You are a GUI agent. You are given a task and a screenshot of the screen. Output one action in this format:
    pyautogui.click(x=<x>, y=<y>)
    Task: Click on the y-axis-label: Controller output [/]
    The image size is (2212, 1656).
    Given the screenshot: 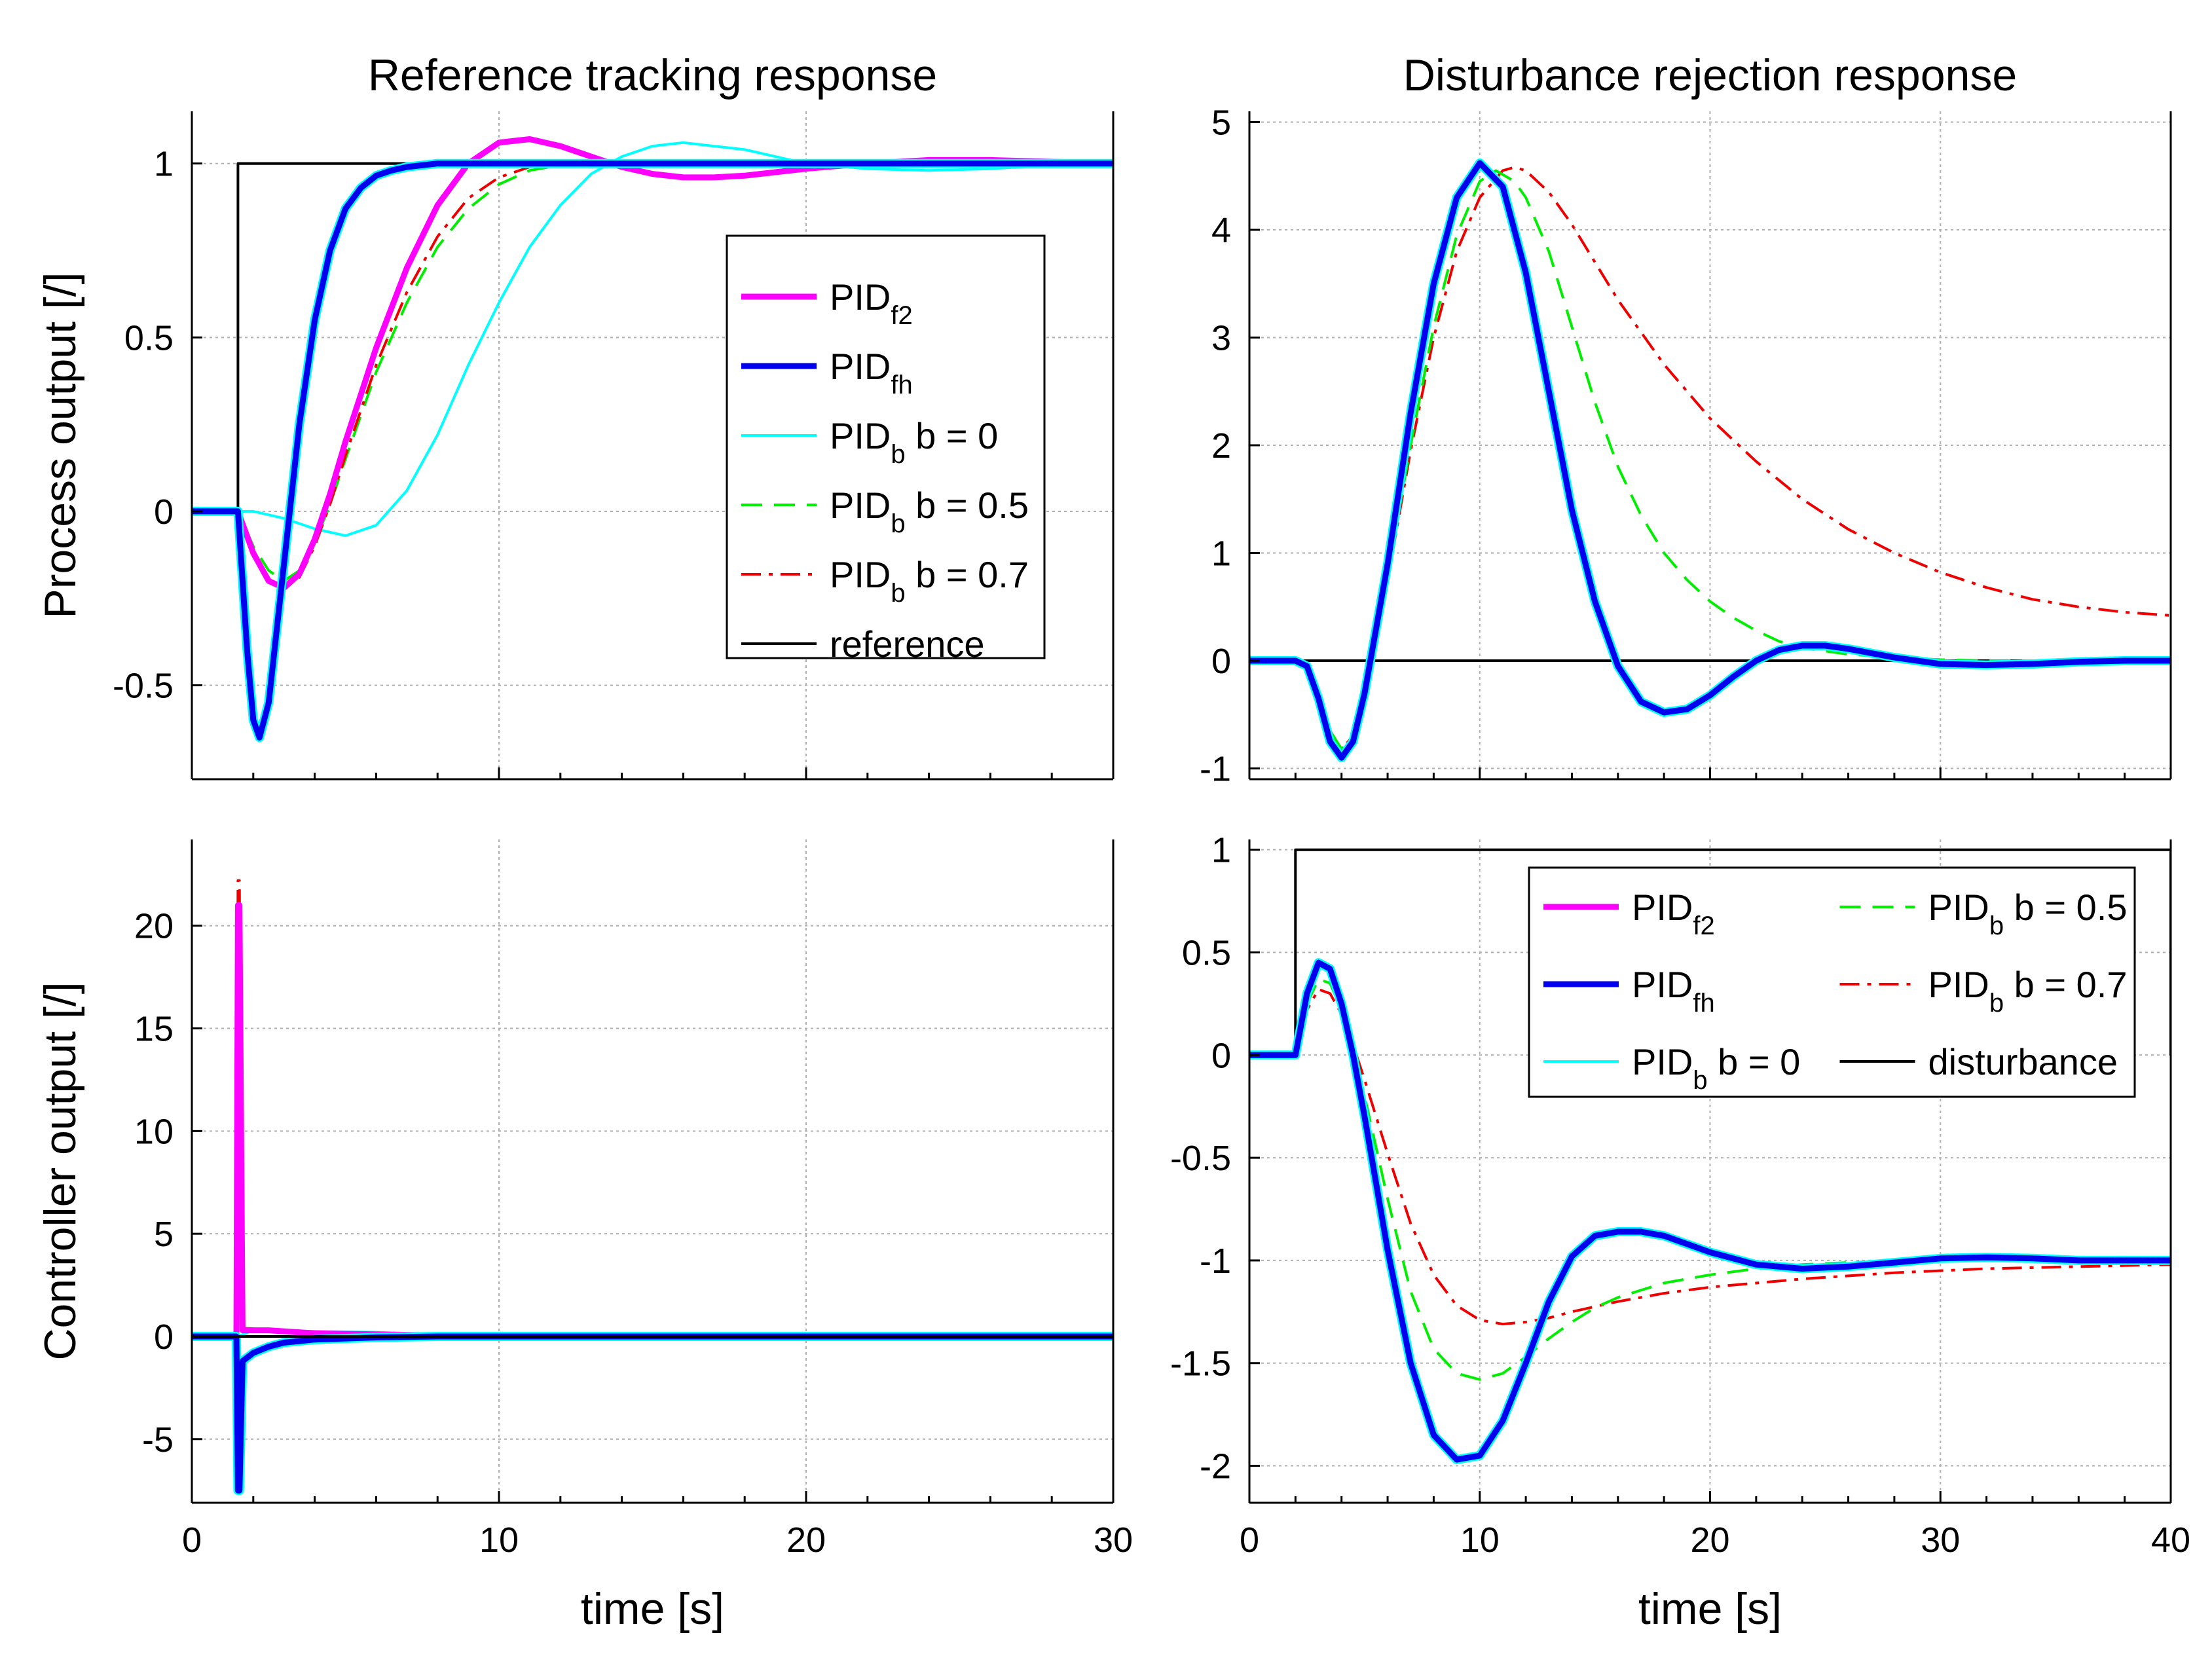 What is the action you would take?
    pyautogui.click(x=60, y=1171)
    